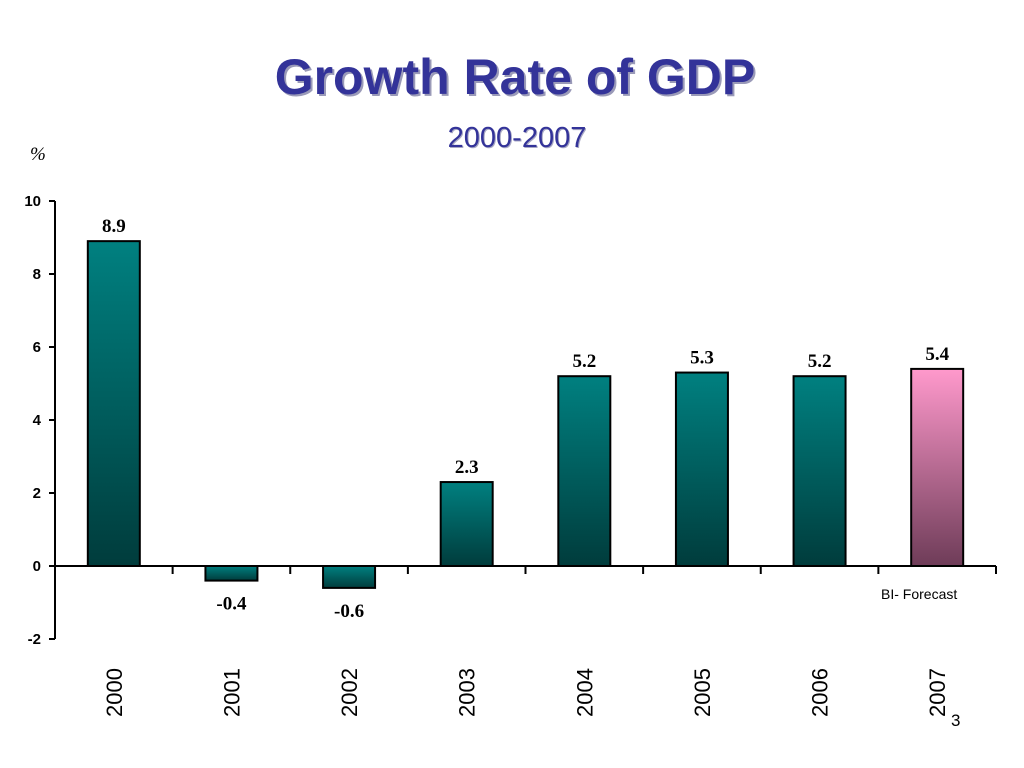 Image resolution: width=1024 pixels, height=768 pixels. Describe the element at coordinates (702, 692) in the screenshot. I see `x-tick-label: 2005` at that location.